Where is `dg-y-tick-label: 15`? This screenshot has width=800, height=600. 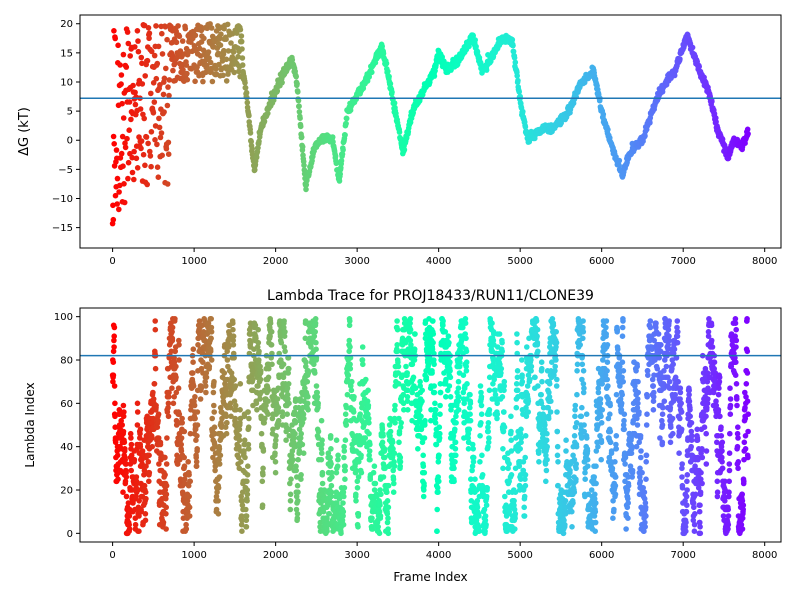
dg-y-tick-label: 15 is located at coordinates (66, 53).